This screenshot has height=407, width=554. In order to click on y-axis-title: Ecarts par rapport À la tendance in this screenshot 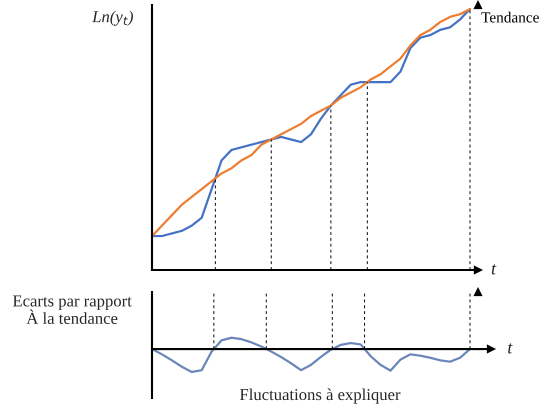, I will do `click(72, 309)`.